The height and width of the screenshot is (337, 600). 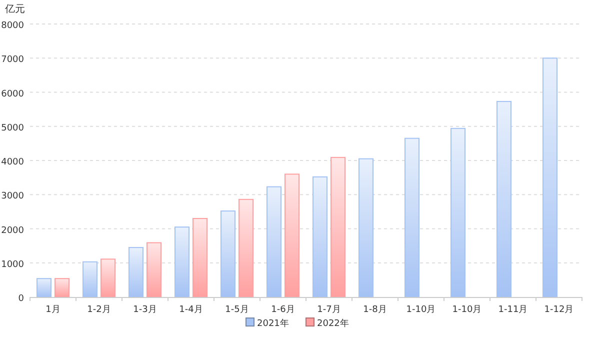 I want to click on x-tick-label: 1-11月, so click(x=513, y=310).